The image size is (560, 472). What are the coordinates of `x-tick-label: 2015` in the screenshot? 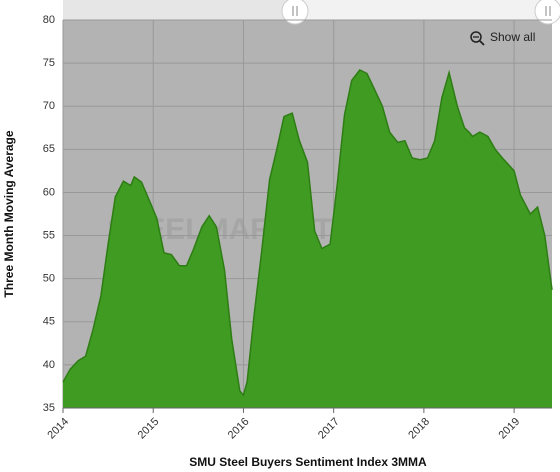 It's located at (149, 429).